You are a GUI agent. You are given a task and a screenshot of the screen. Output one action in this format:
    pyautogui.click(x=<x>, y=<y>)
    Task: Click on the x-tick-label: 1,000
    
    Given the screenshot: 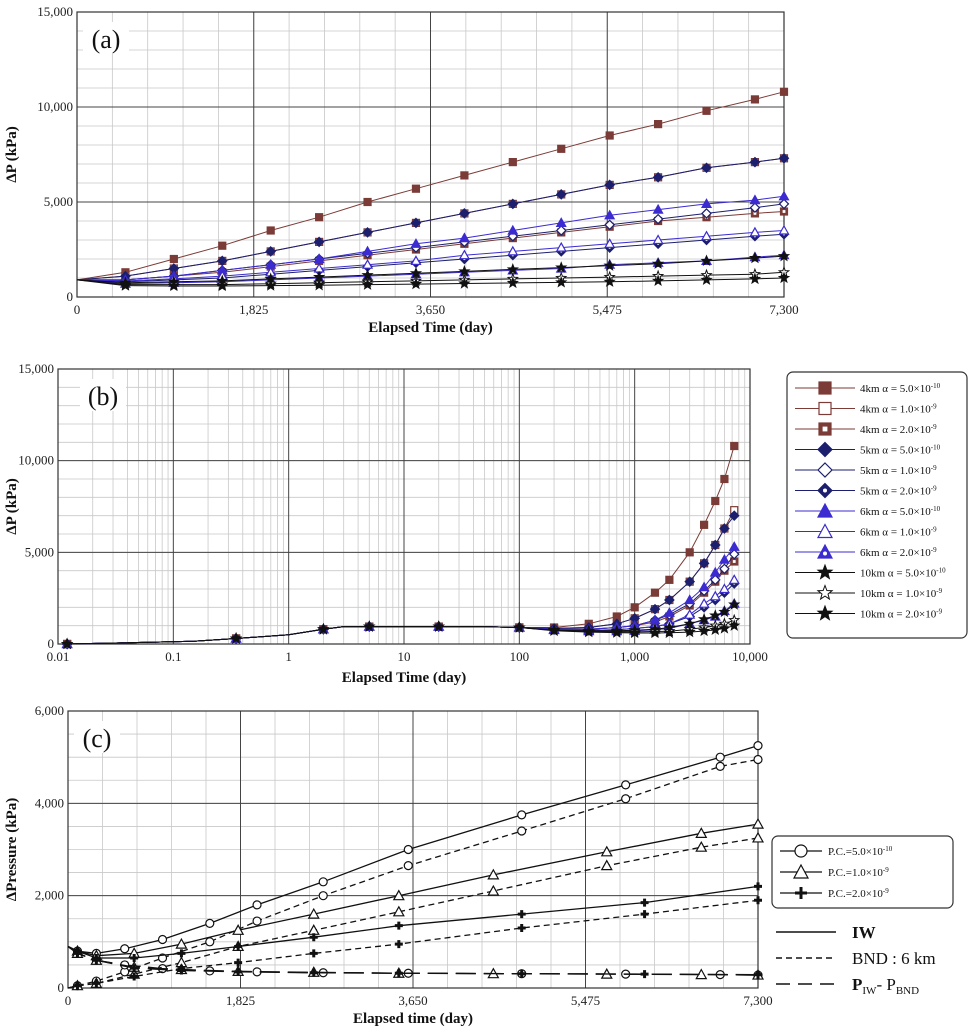 What is the action you would take?
    pyautogui.click(x=634, y=656)
    